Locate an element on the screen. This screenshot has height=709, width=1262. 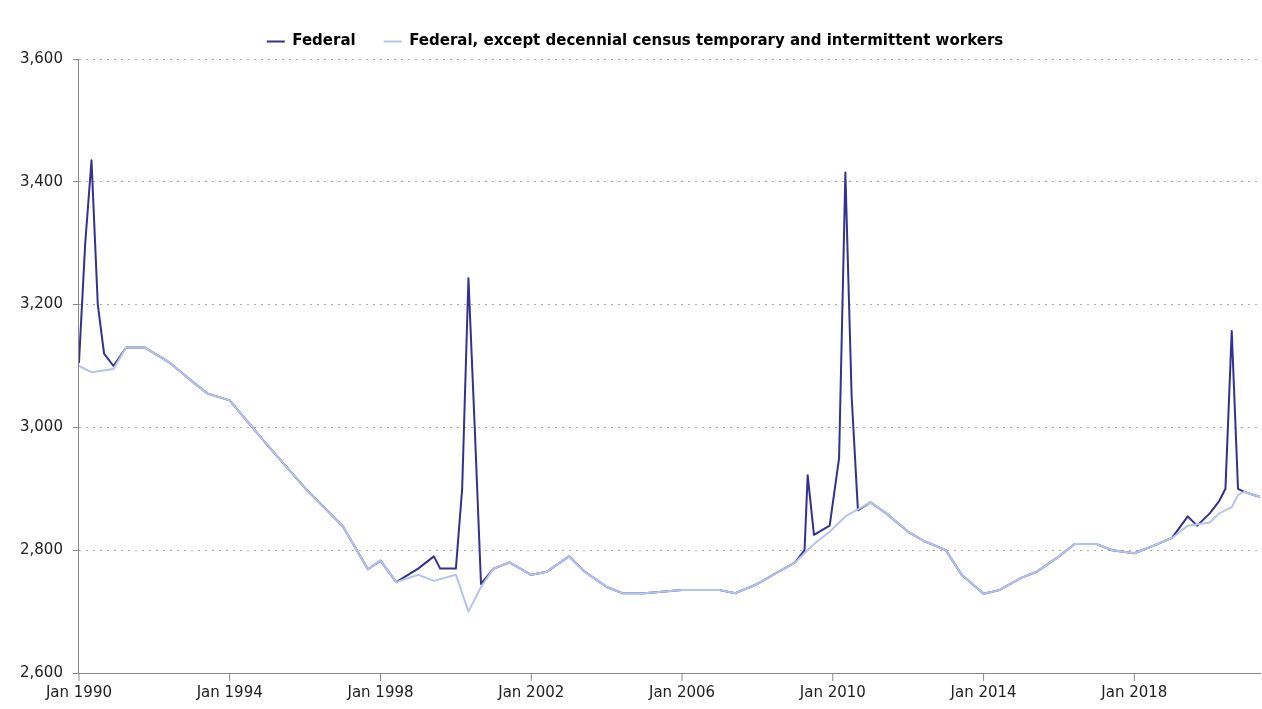
y-tick-label: 2,800 is located at coordinates (41, 549).